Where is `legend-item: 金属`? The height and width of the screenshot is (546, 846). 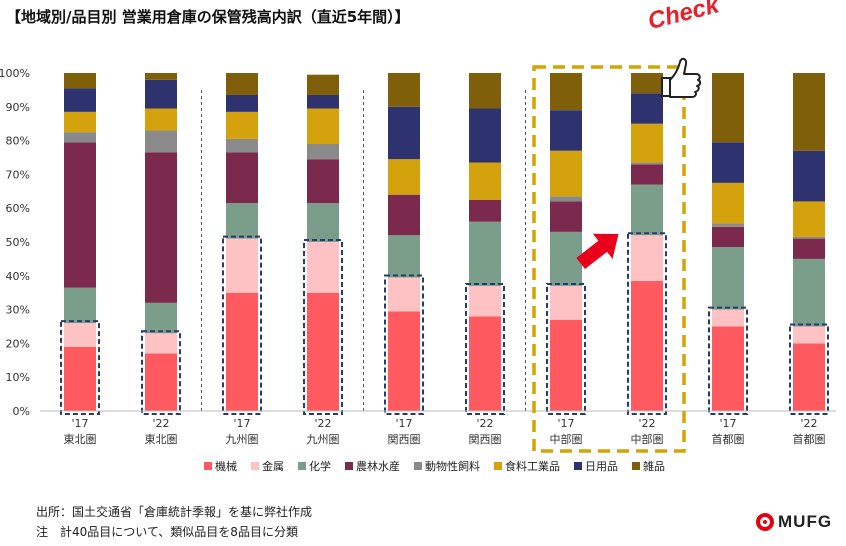
legend-item: 金属 is located at coordinates (267, 466).